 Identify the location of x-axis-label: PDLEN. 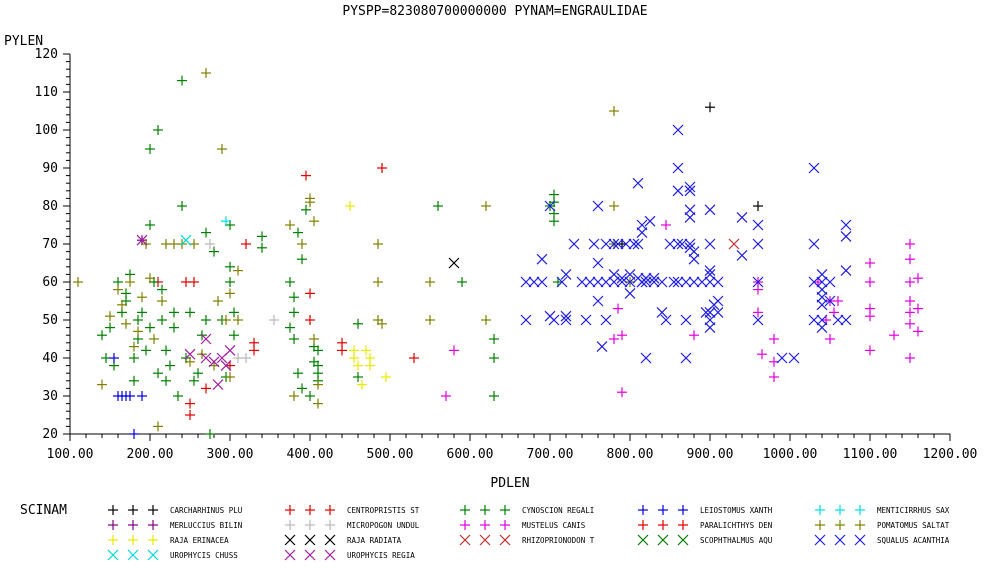
(509, 483).